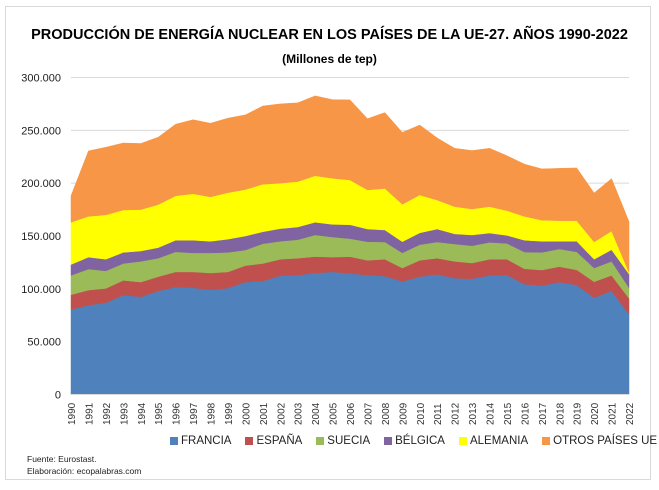  I want to click on x-tick-label: 2017, so click(543, 413).